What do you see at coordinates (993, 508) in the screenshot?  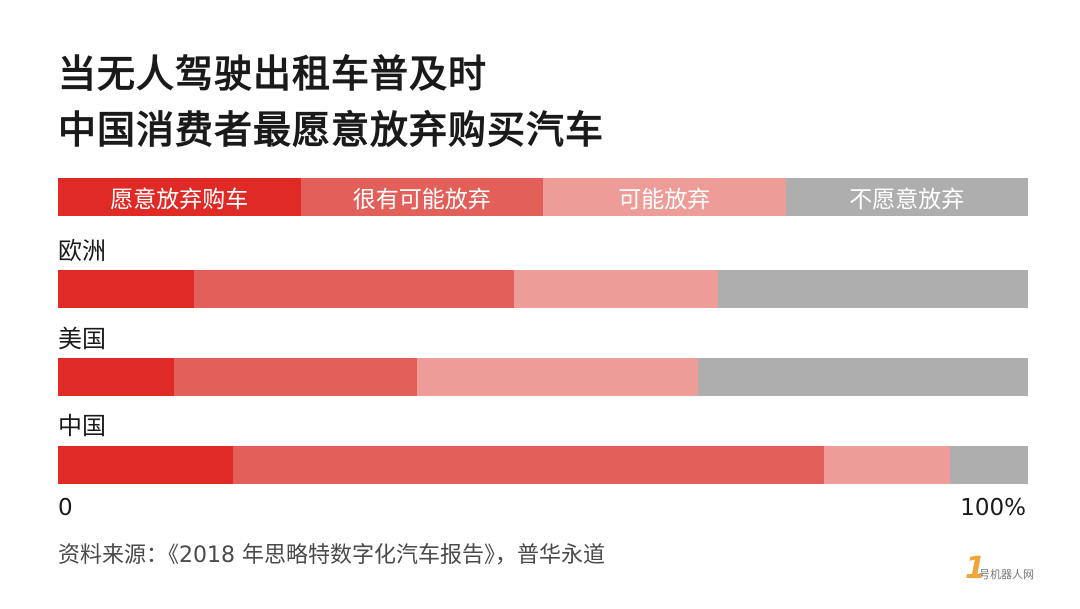 I see `axis-max-label: 100%` at bounding box center [993, 508].